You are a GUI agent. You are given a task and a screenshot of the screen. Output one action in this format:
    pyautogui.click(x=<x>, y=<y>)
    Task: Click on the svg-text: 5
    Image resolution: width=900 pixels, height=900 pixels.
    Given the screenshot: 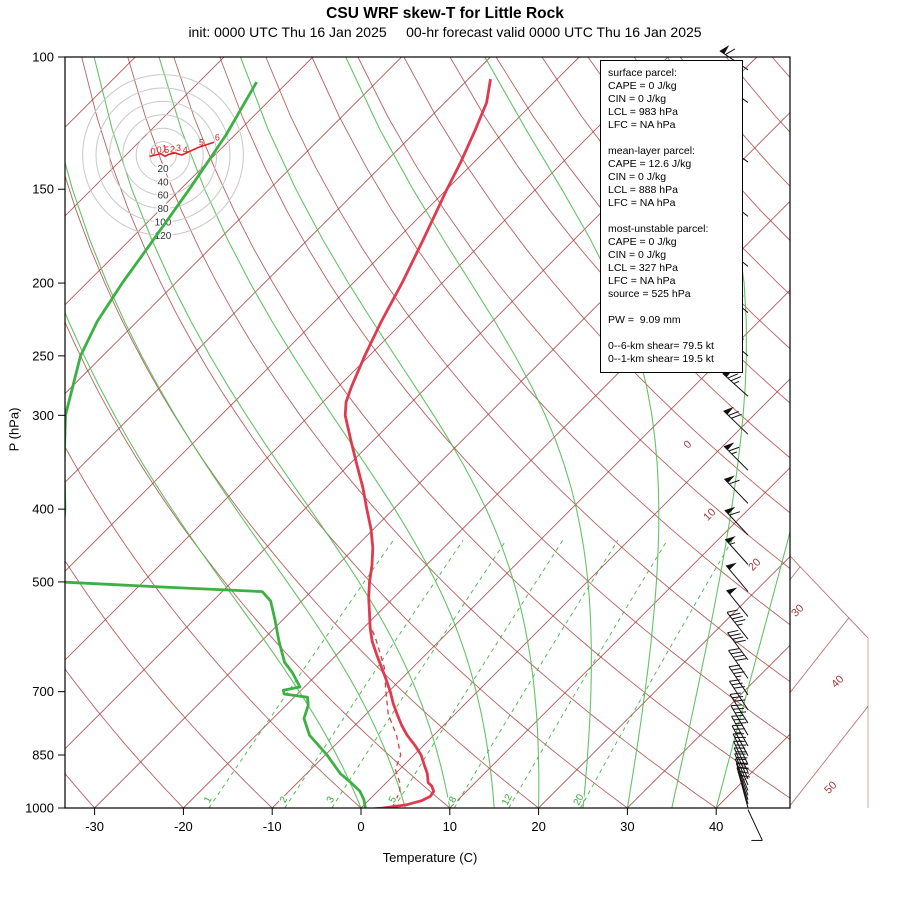 What is the action you would take?
    pyautogui.click(x=201, y=143)
    